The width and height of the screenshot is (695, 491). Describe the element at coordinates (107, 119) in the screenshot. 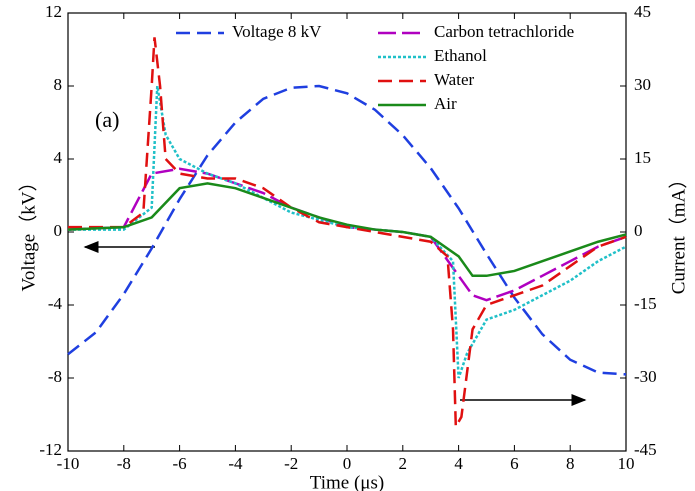

I see `annotation: (a)` at that location.